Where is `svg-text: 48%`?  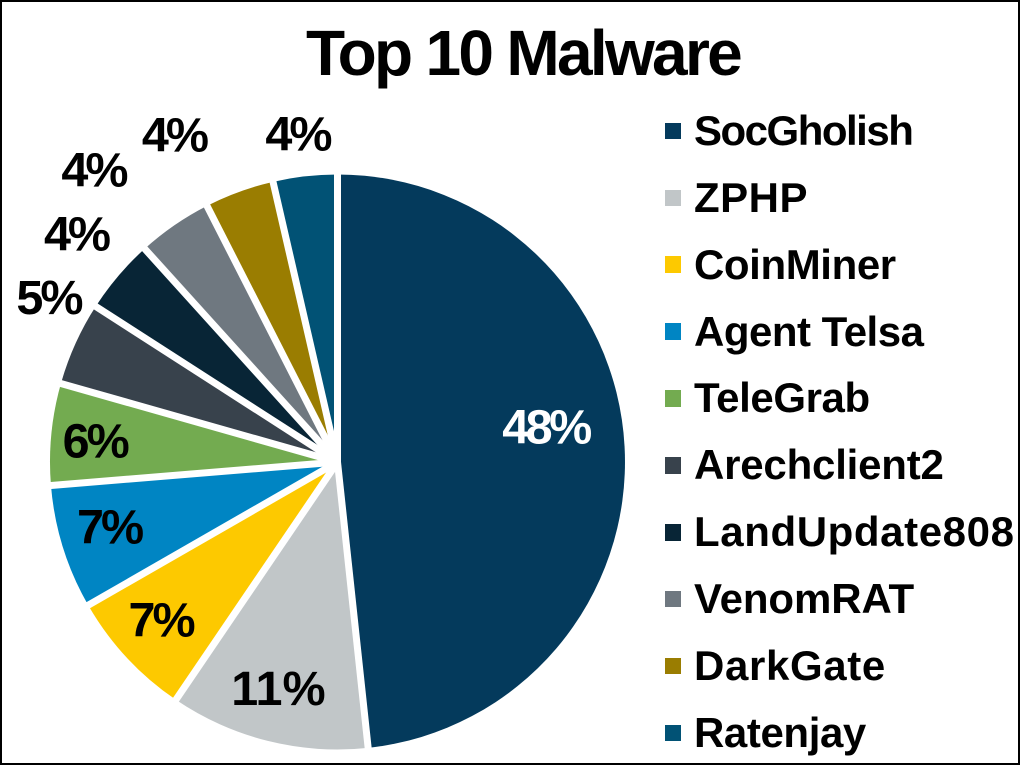
svg-text: 48% is located at coordinates (546, 427).